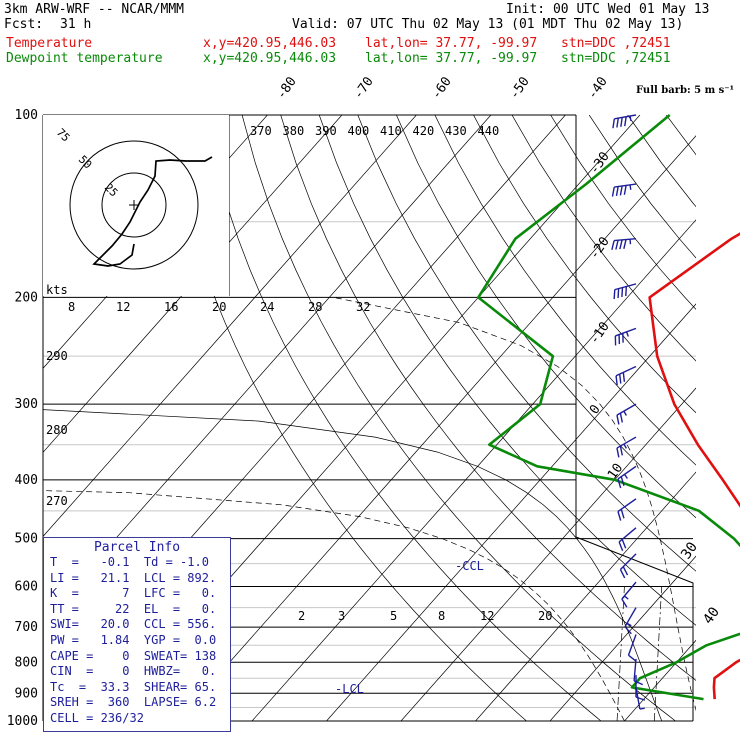 Image resolution: width=740 pixels, height=740 pixels. What do you see at coordinates (57, 356) in the screenshot?
I see `theta-label-290: 290` at bounding box center [57, 356].